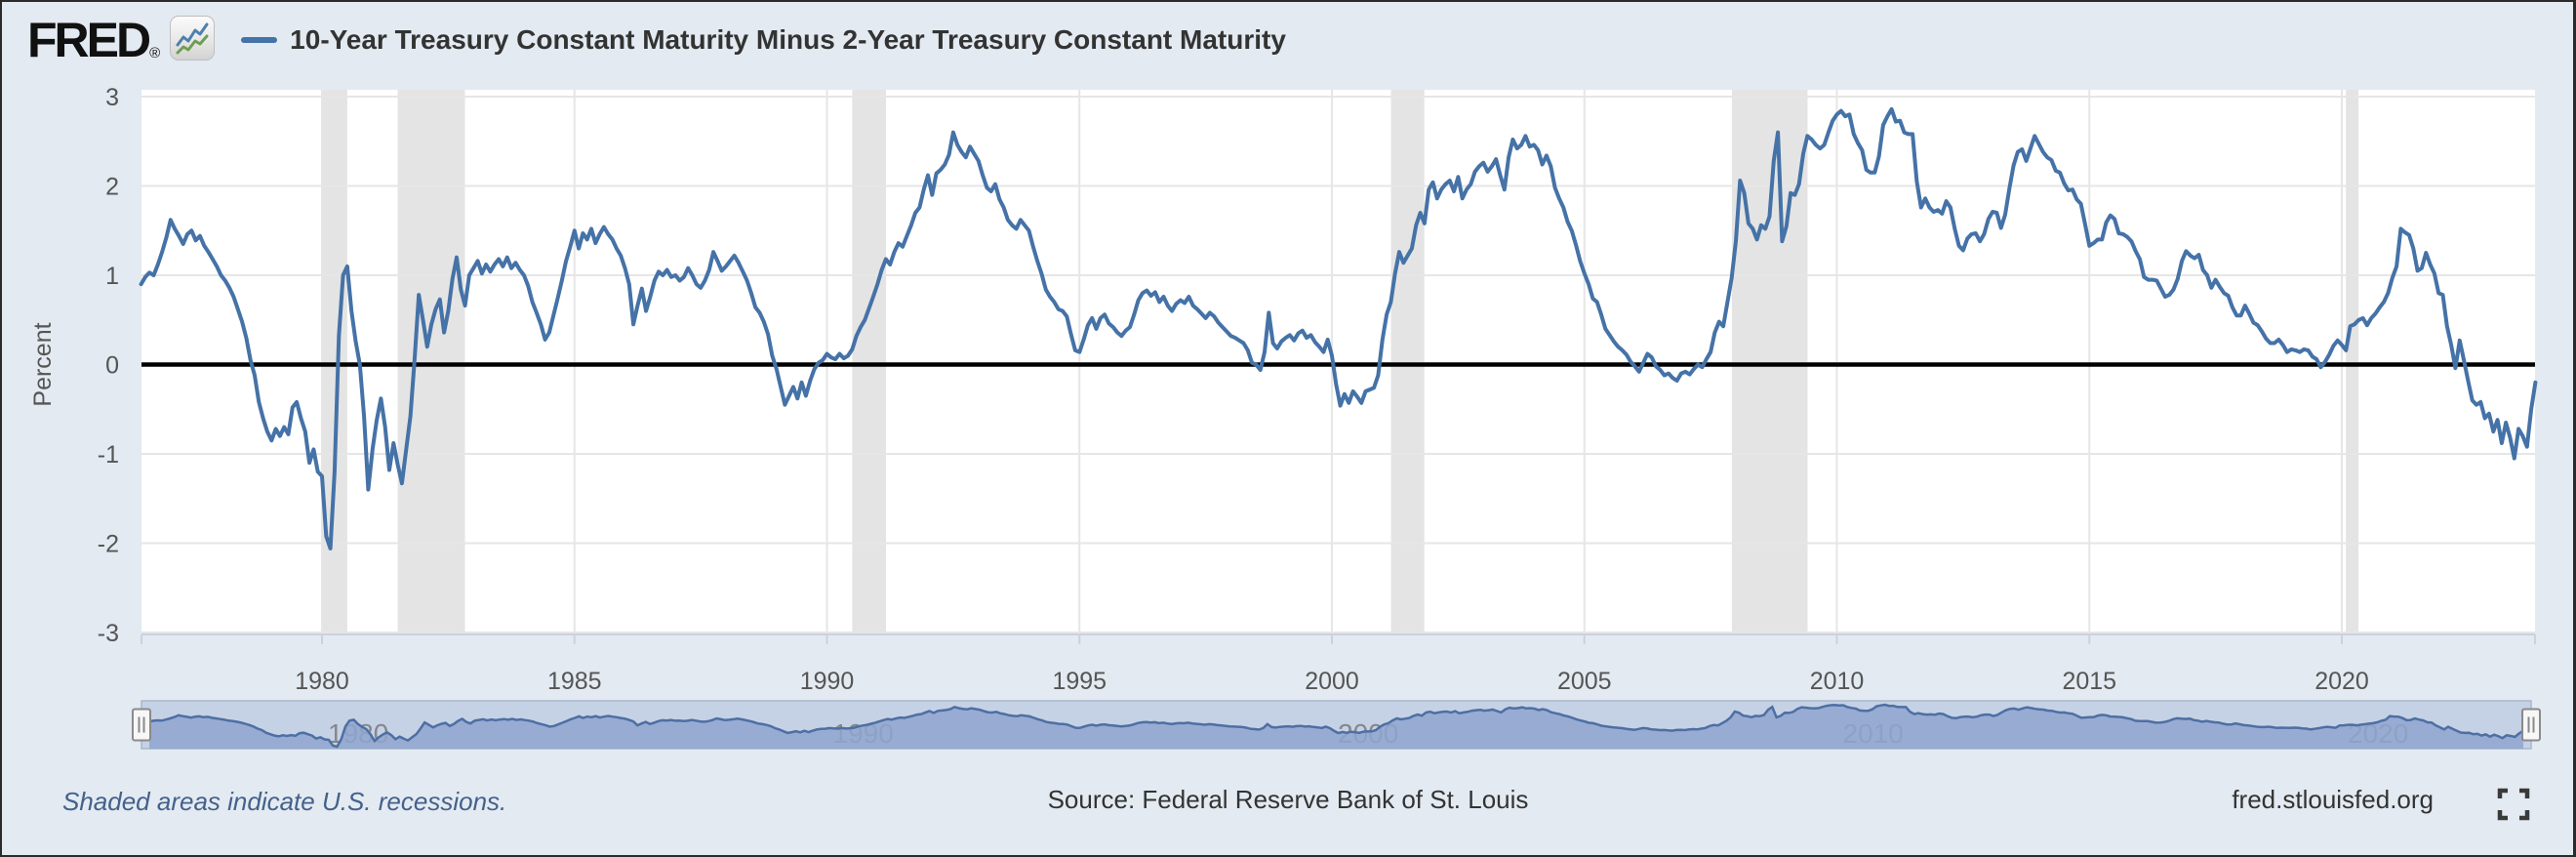 This screenshot has height=857, width=2576. What do you see at coordinates (2513, 804) in the screenshot?
I see `fullscreen-icon` at bounding box center [2513, 804].